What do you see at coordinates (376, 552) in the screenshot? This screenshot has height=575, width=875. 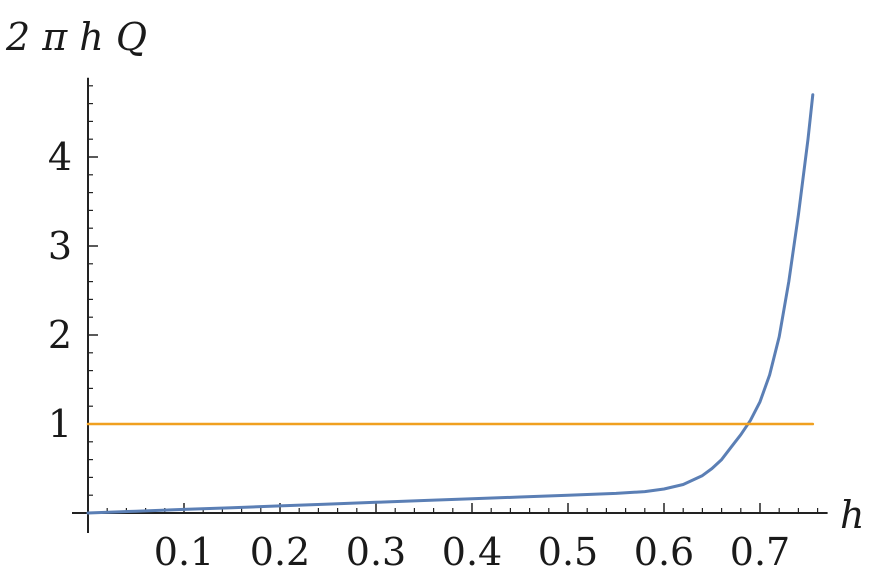 I see `x-tick-label: 0.3` at bounding box center [376, 552].